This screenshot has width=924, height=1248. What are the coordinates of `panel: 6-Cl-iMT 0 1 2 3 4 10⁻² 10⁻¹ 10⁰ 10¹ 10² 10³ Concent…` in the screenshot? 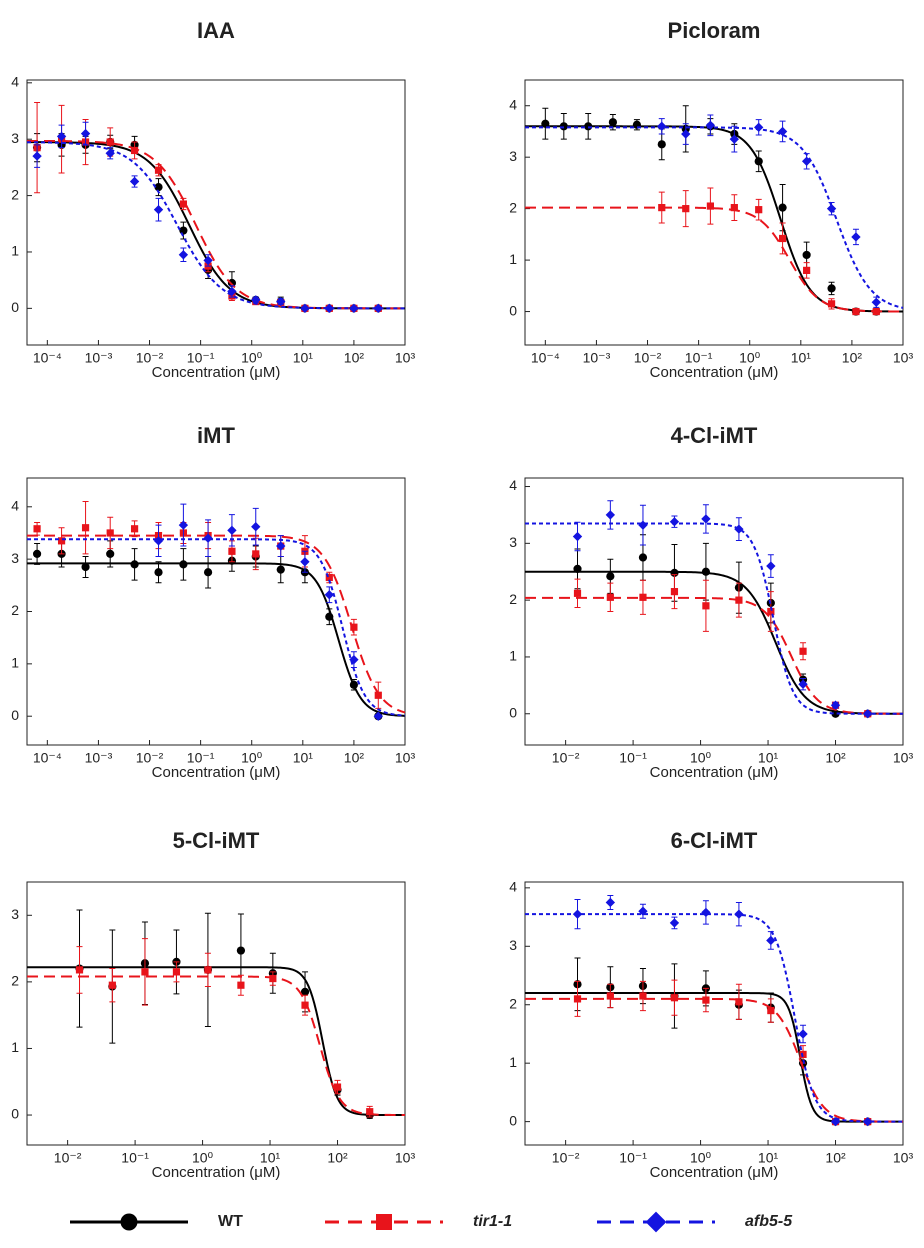 It's located at (711, 1004).